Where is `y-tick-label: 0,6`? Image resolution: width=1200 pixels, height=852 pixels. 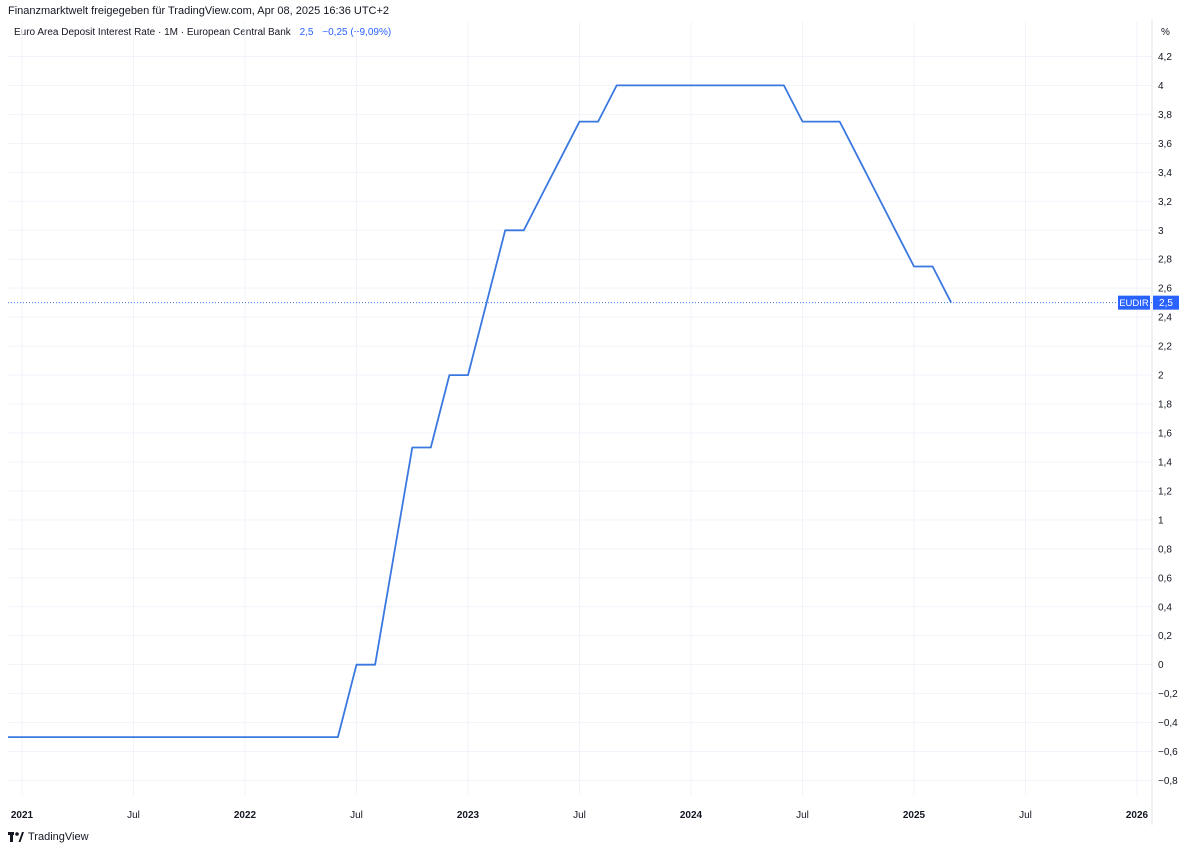 y-tick-label: 0,6 is located at coordinates (1165, 578).